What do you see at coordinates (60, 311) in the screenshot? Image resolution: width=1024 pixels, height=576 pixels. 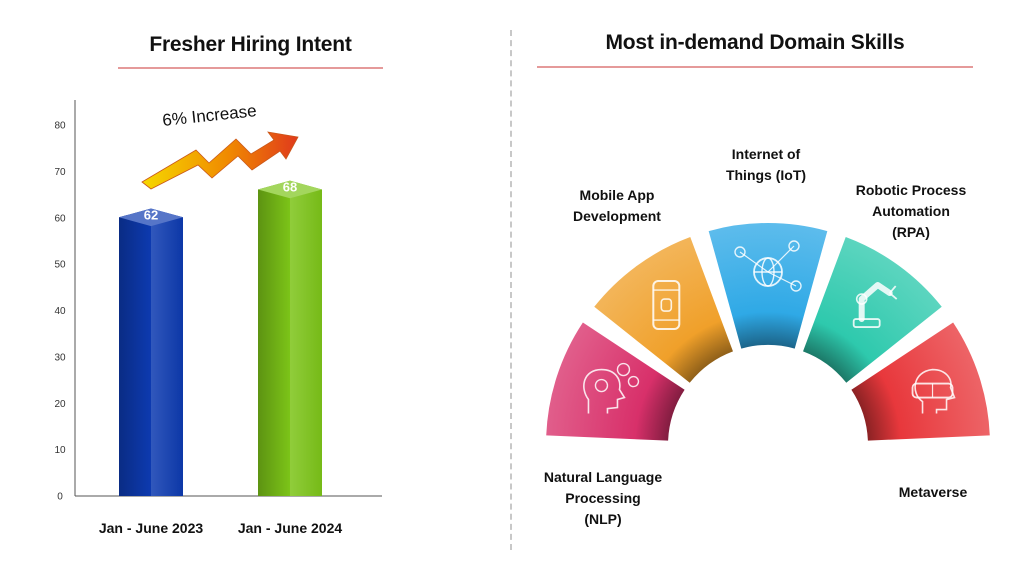 I see `y-tick-label: 40` at bounding box center [60, 311].